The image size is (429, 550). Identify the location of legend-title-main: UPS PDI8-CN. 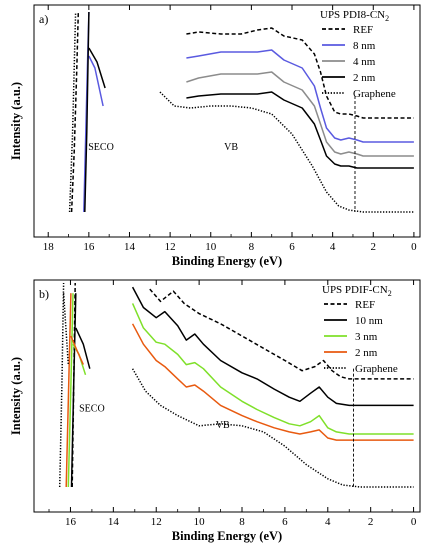
(352, 15).